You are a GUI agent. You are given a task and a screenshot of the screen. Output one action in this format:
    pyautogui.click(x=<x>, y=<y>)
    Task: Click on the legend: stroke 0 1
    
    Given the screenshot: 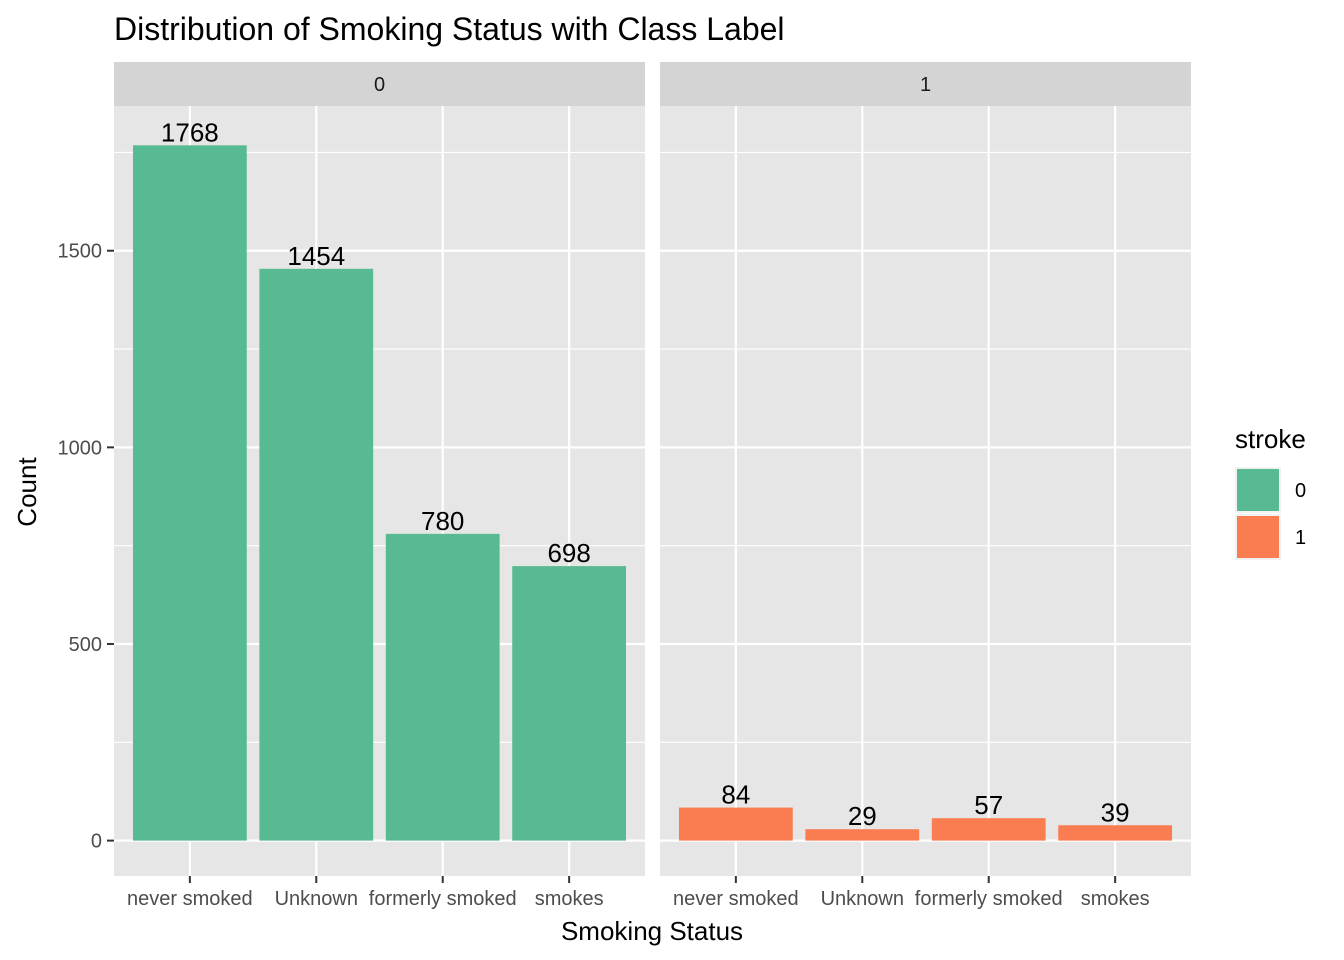 What is the action you would take?
    pyautogui.click(x=1270, y=492)
    